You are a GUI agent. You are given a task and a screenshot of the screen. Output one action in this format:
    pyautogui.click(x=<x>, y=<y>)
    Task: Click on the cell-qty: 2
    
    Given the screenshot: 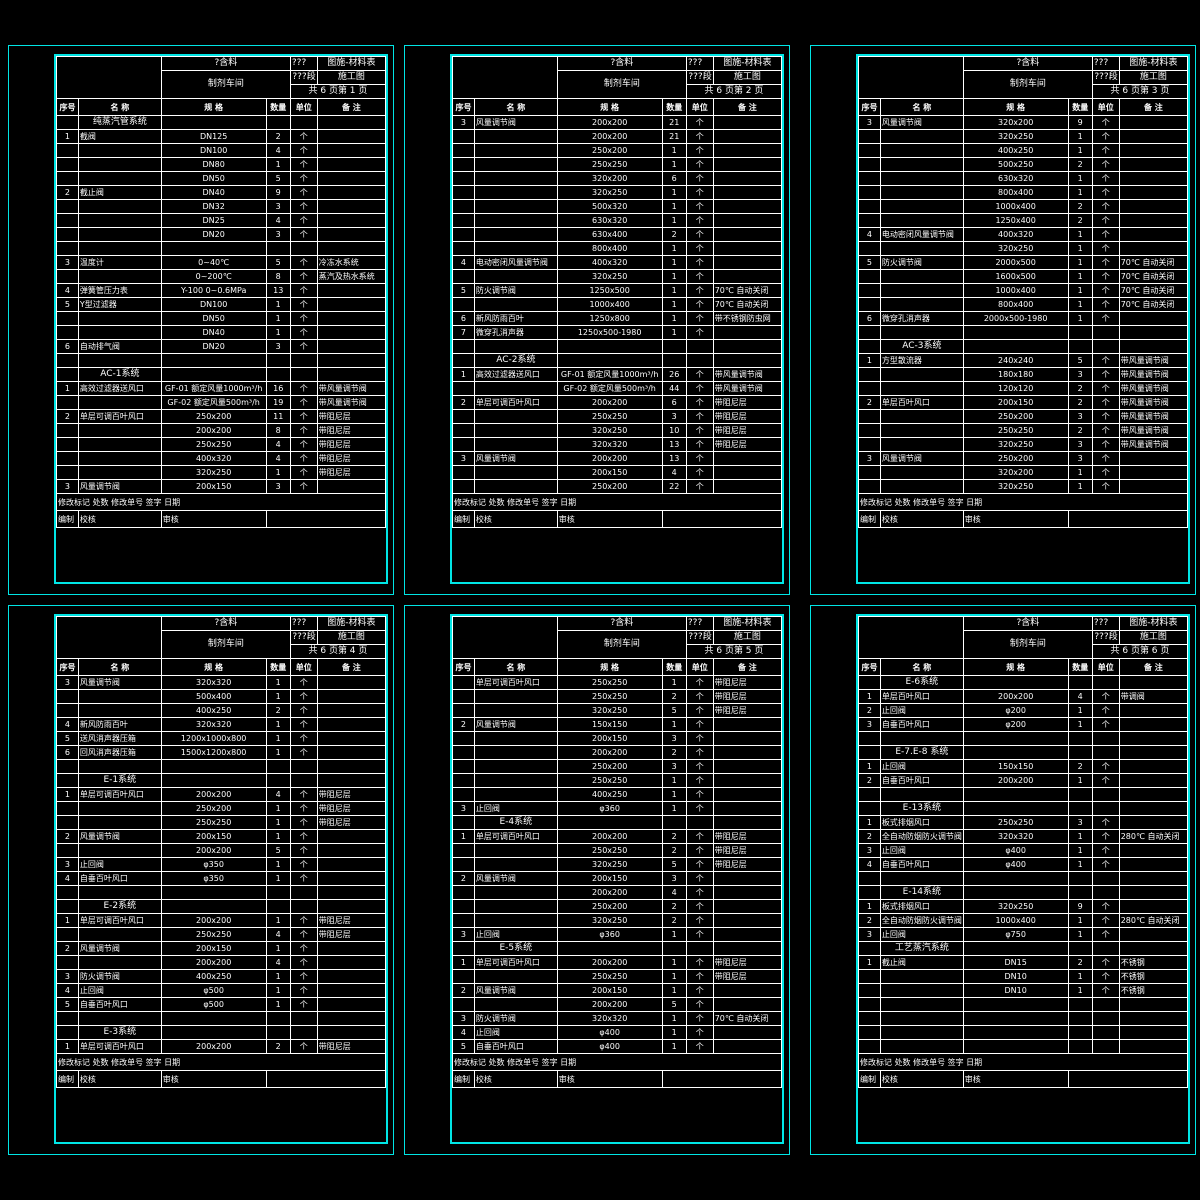 What is the action you would take?
    pyautogui.click(x=1080, y=766)
    